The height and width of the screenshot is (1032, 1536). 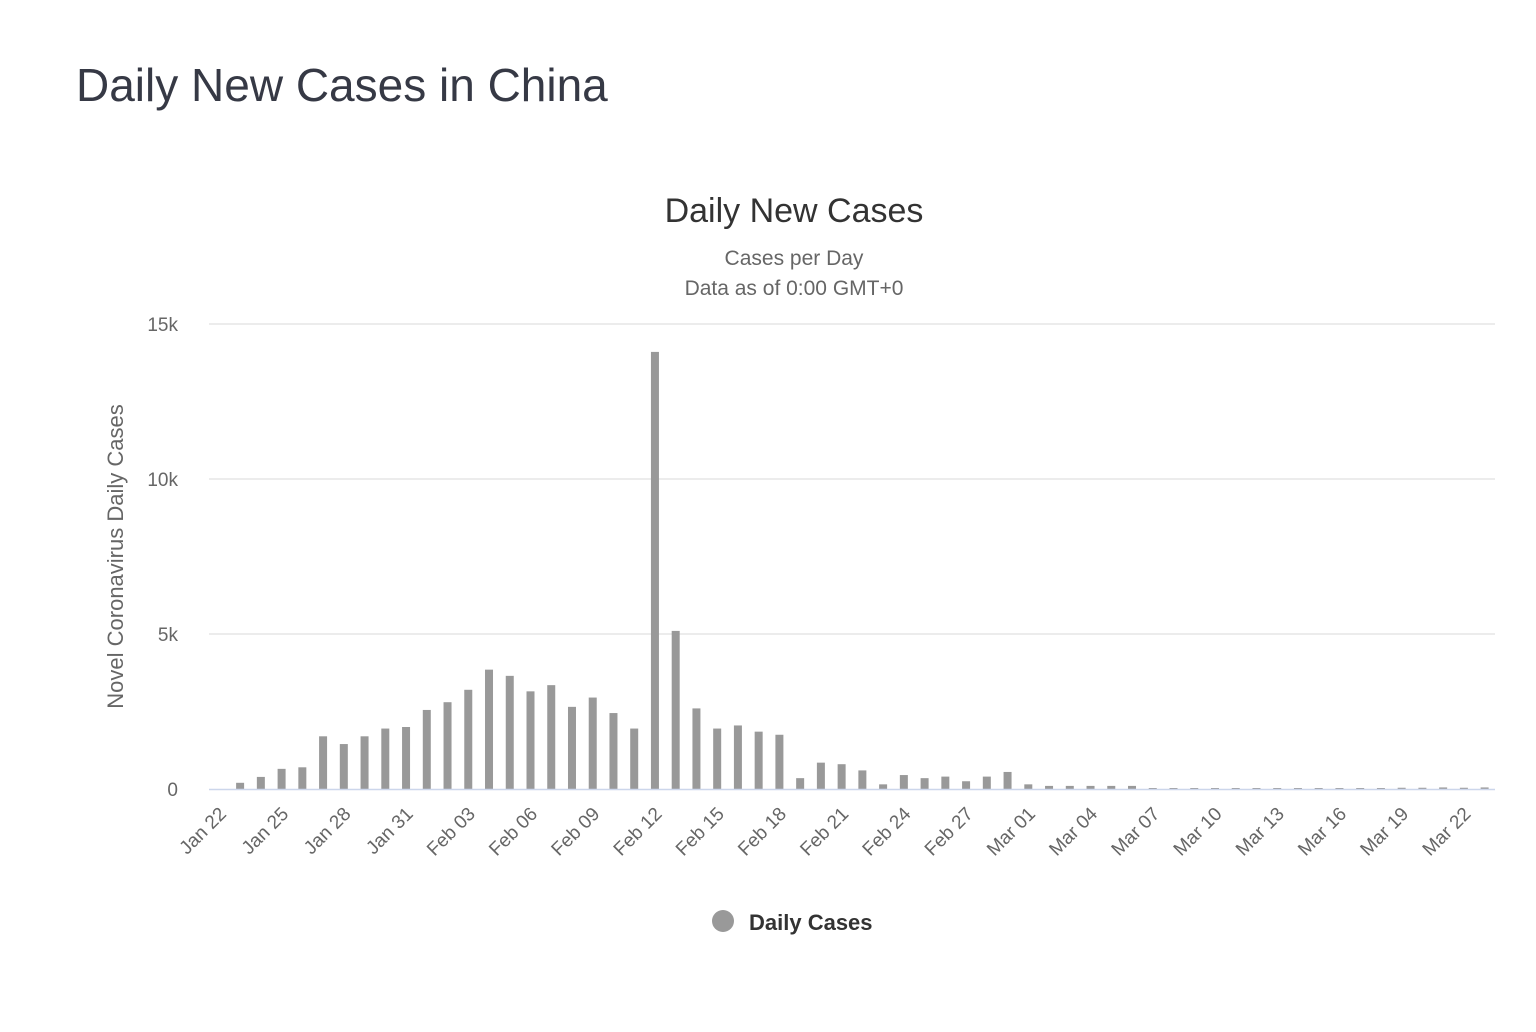 I want to click on x-tick-label: Feb 09, so click(x=576, y=832).